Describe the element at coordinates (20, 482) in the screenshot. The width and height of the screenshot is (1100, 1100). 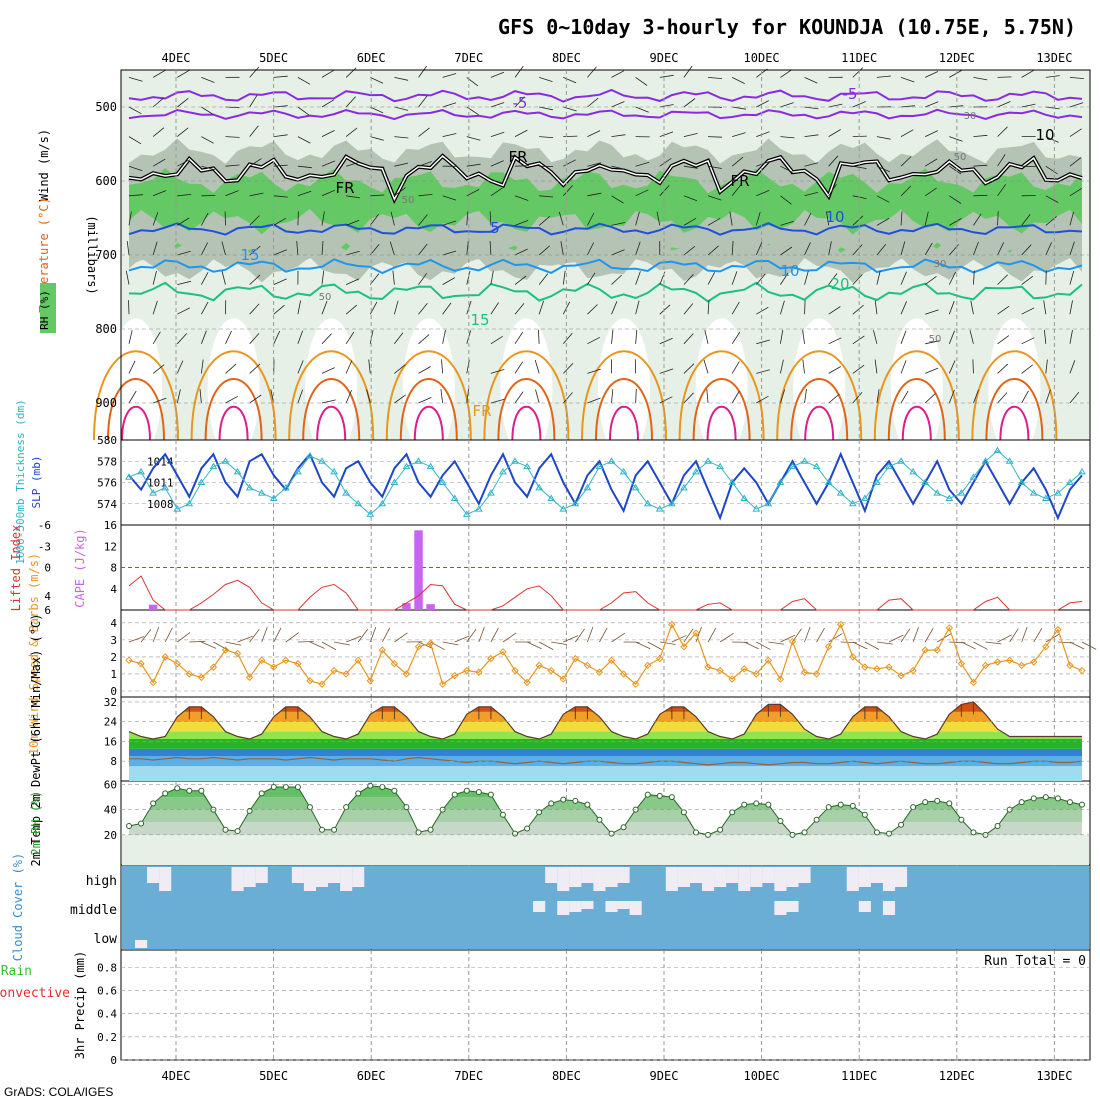
I see `y-axis-label-thickness: 1000-500mb Thickness (dm)` at that location.